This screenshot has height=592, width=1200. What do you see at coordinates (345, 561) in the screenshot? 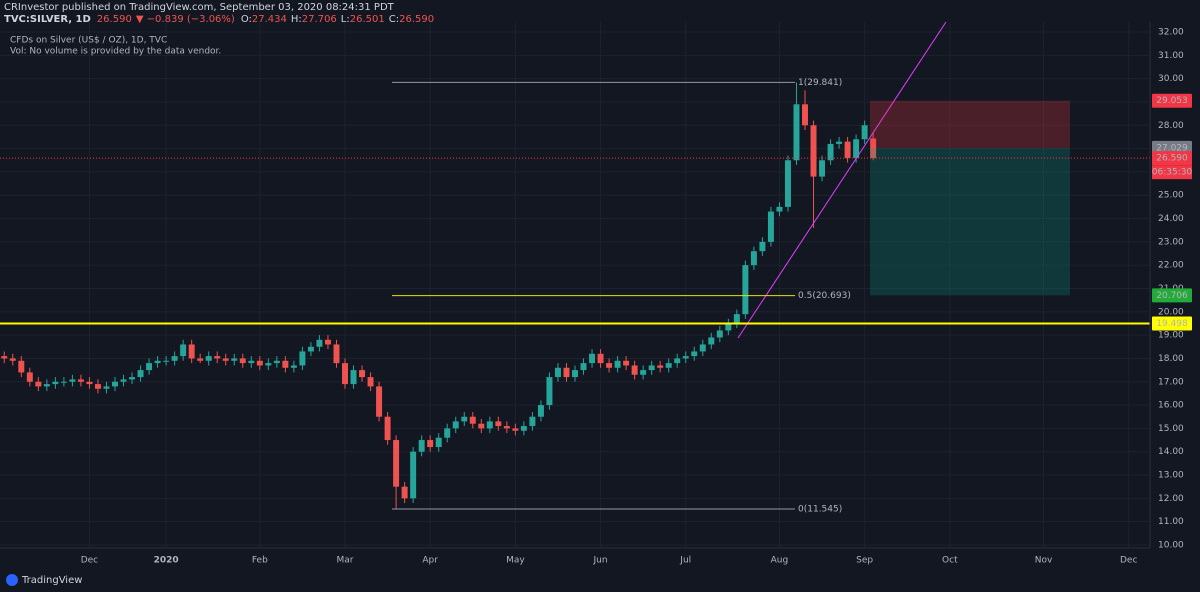
I see `x-tick-label: Mar` at bounding box center [345, 561].